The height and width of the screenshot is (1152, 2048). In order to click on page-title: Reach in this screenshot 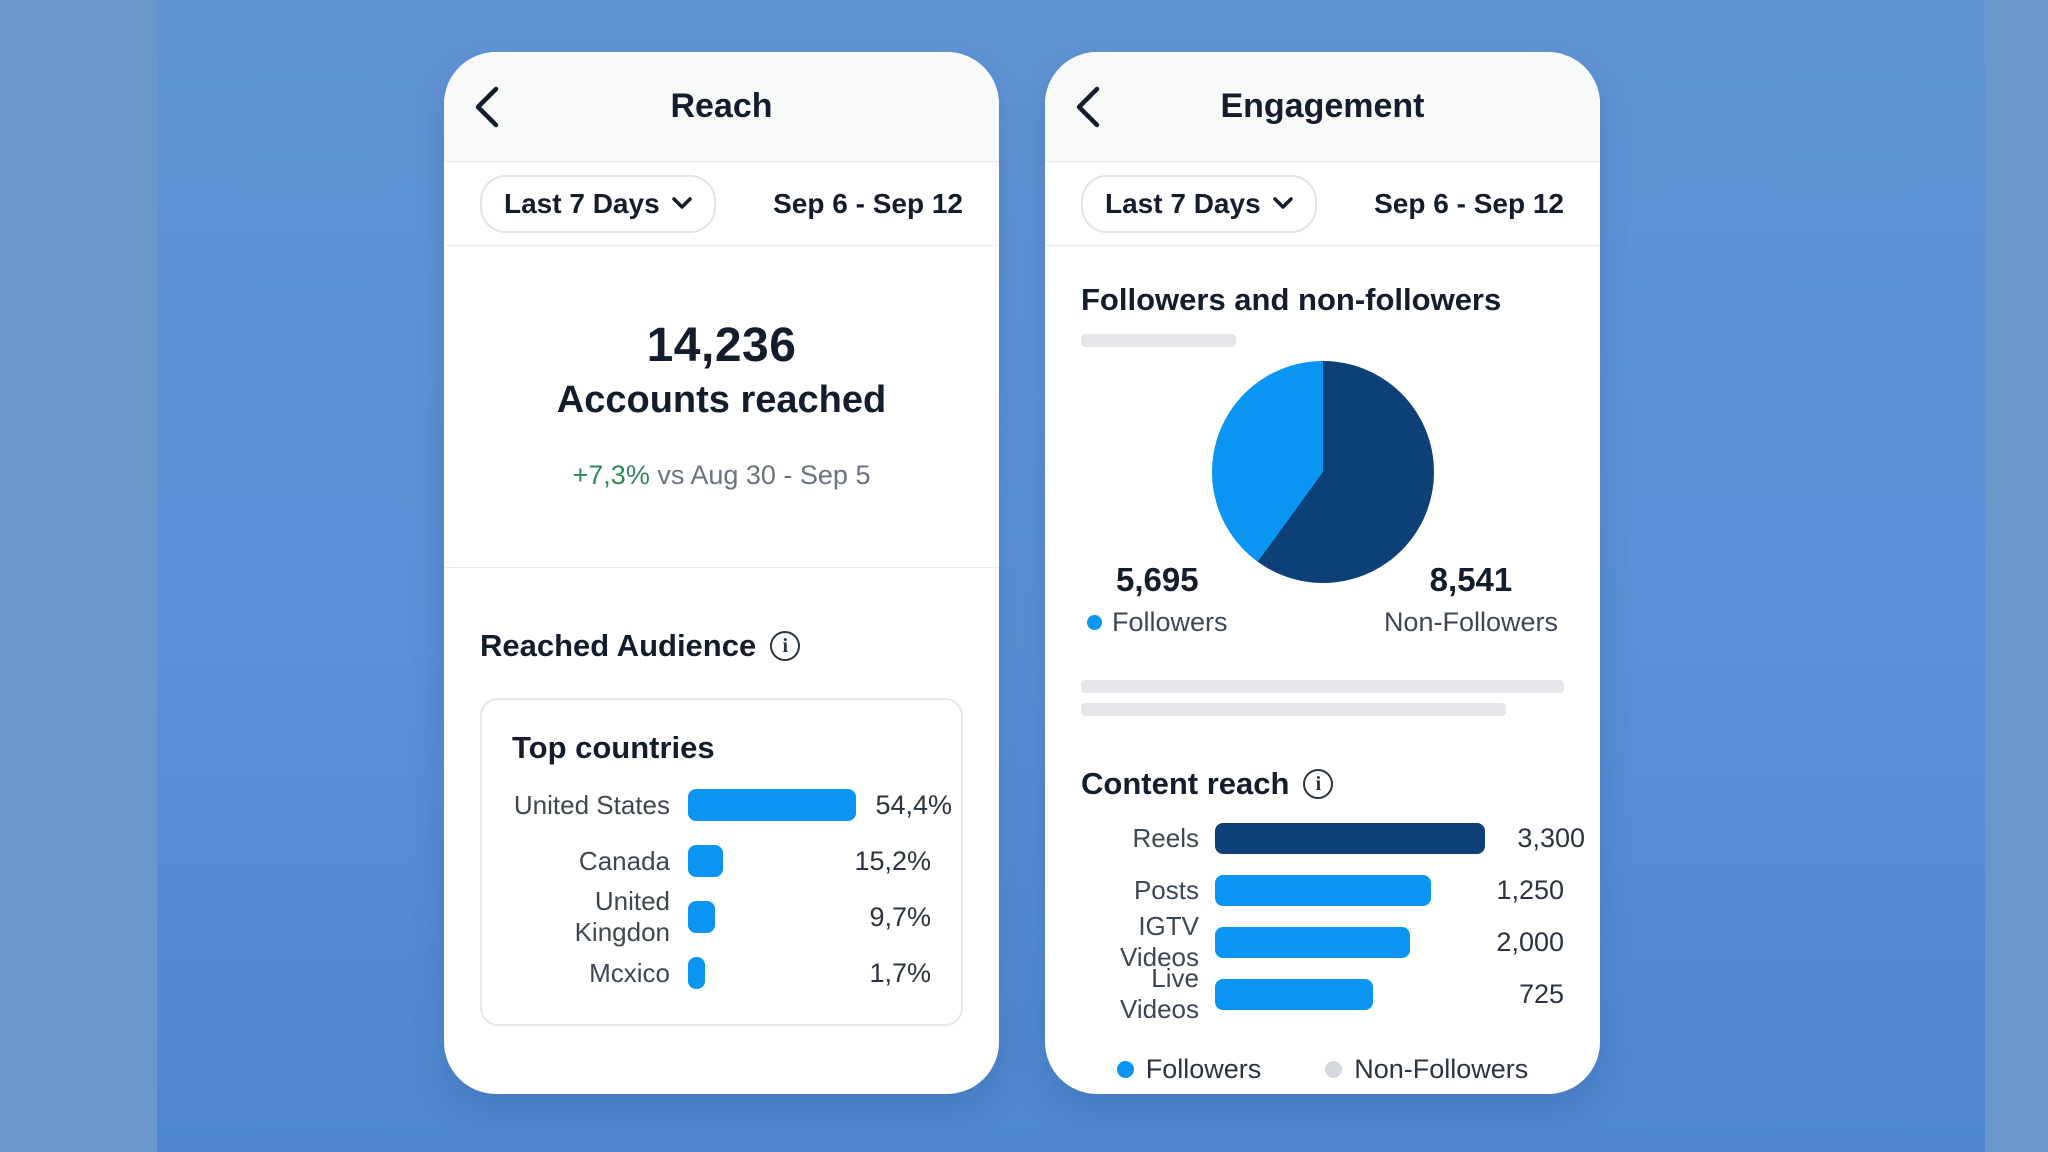, I will do `click(721, 106)`.